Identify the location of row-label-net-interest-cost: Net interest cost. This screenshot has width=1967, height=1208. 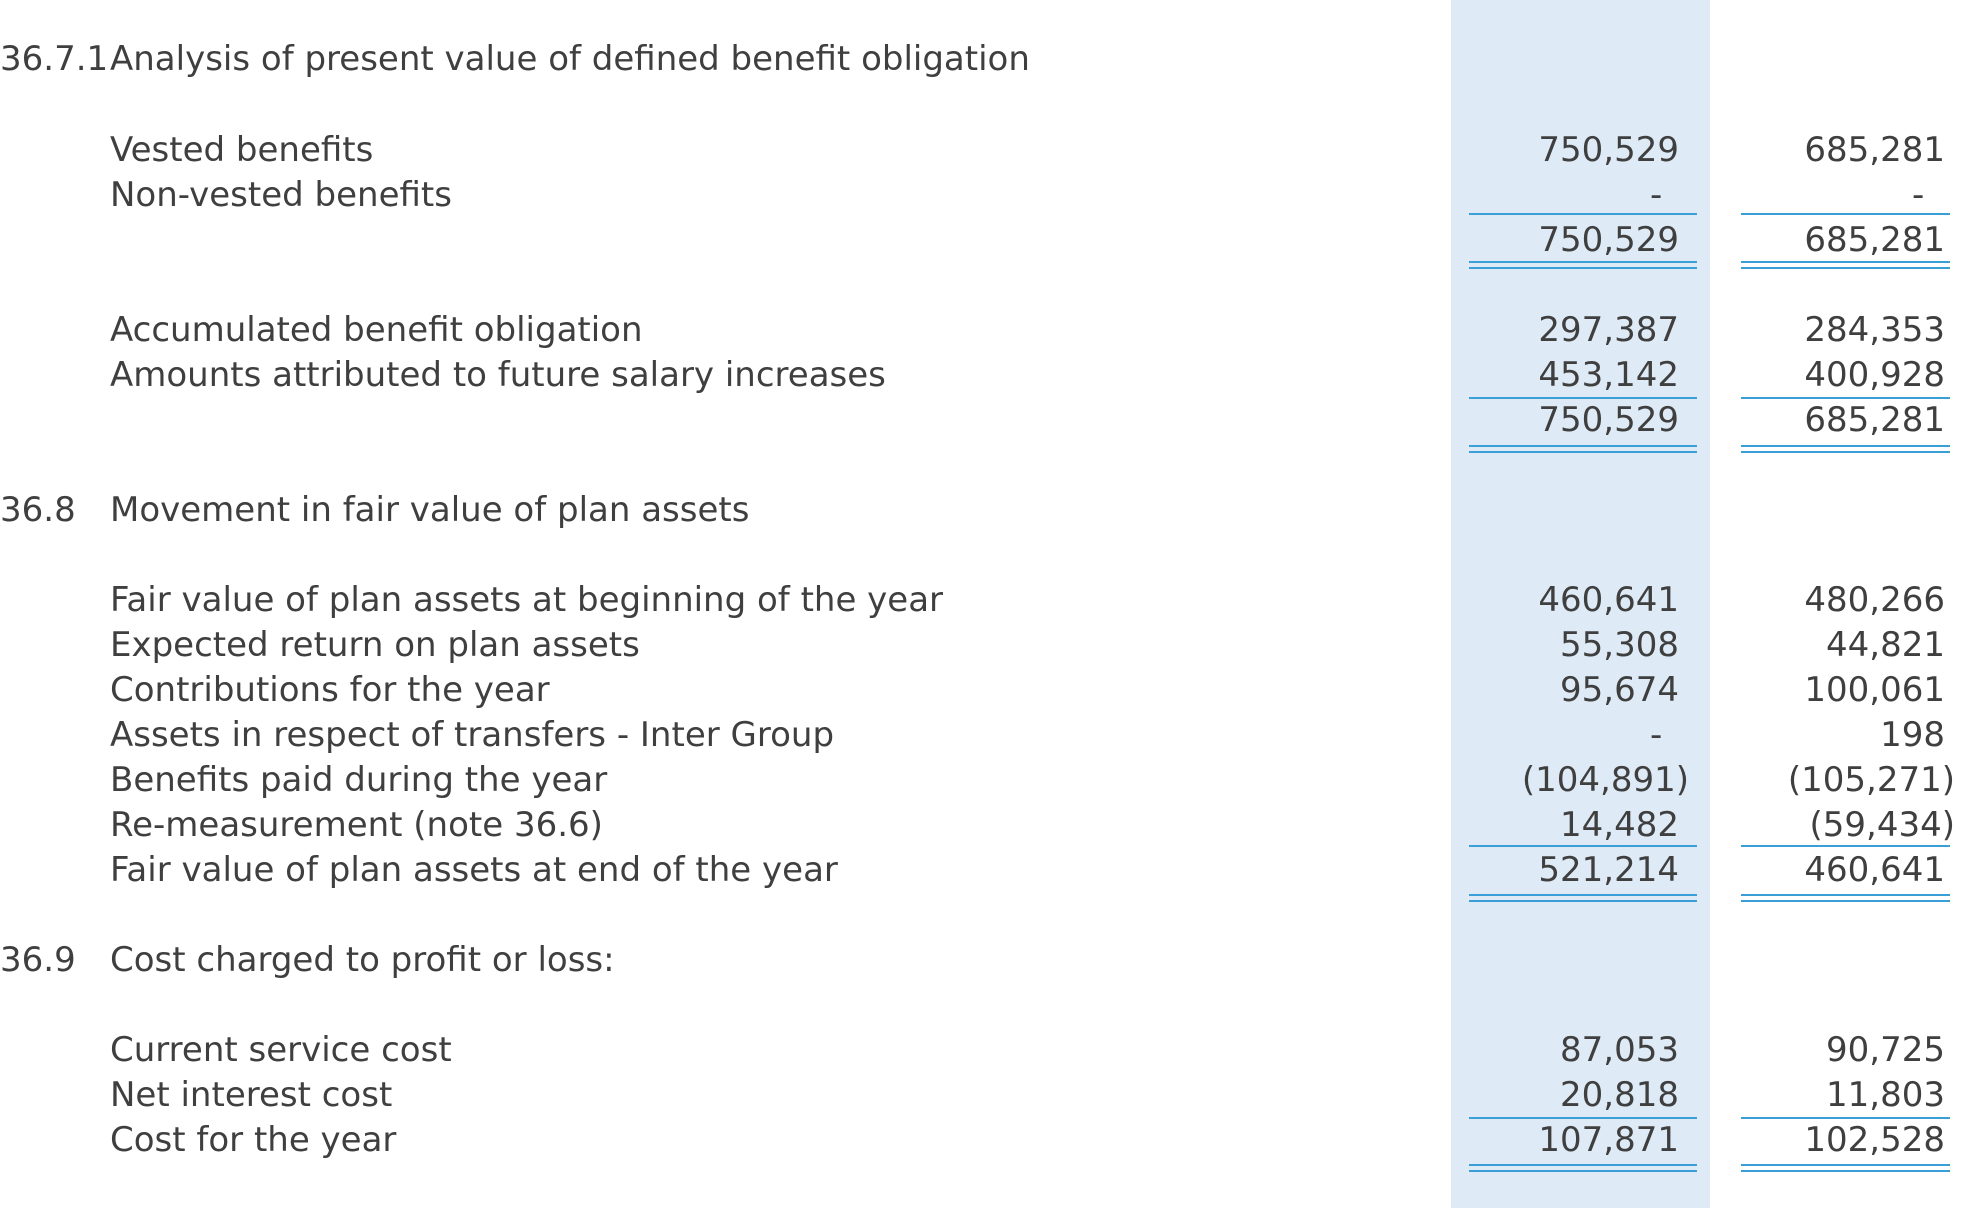
(251, 1095).